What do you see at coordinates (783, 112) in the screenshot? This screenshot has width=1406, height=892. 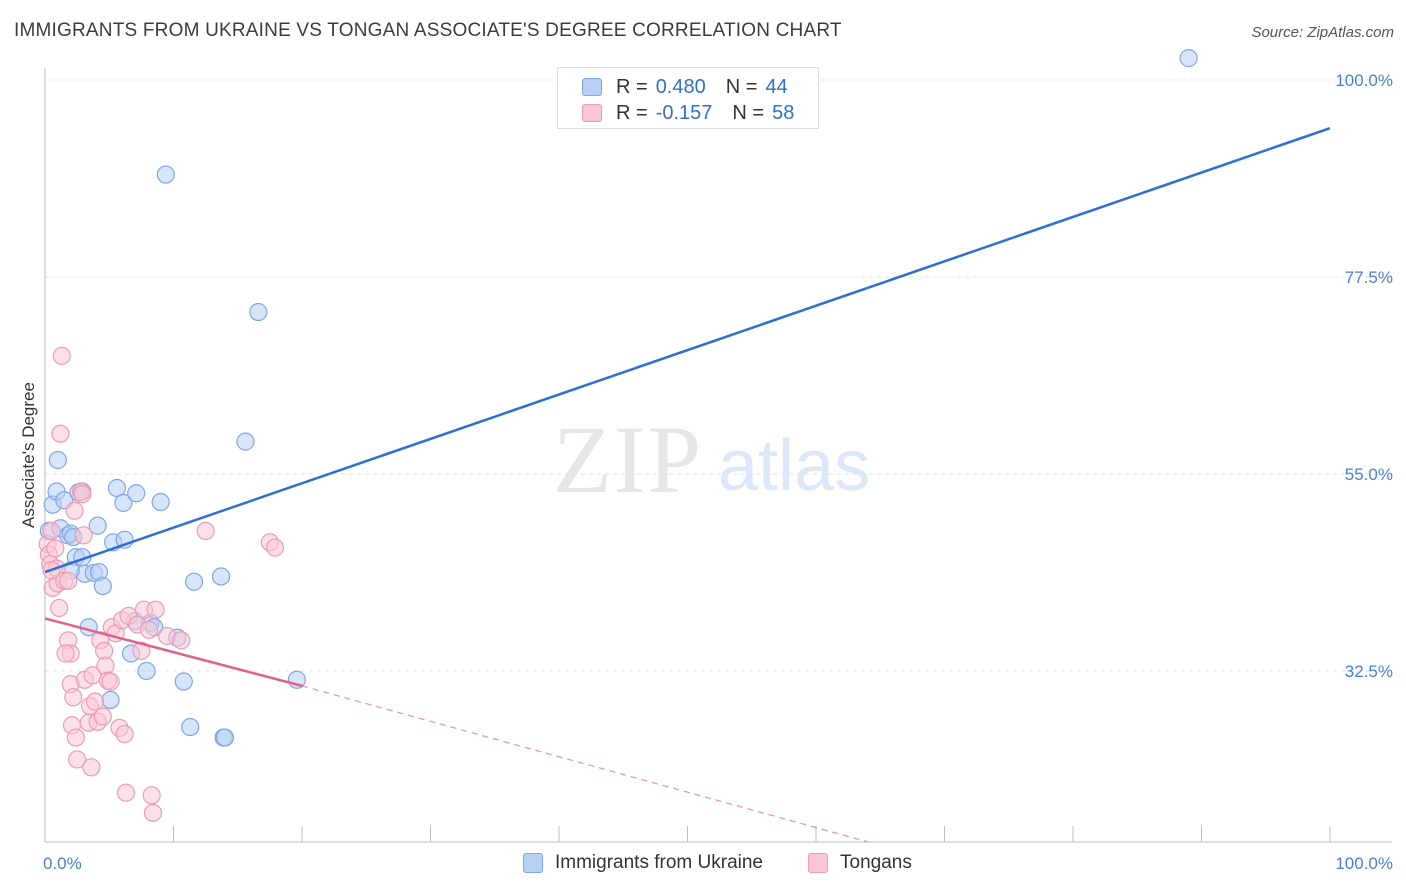 I see `tongans-n-value: 58` at bounding box center [783, 112].